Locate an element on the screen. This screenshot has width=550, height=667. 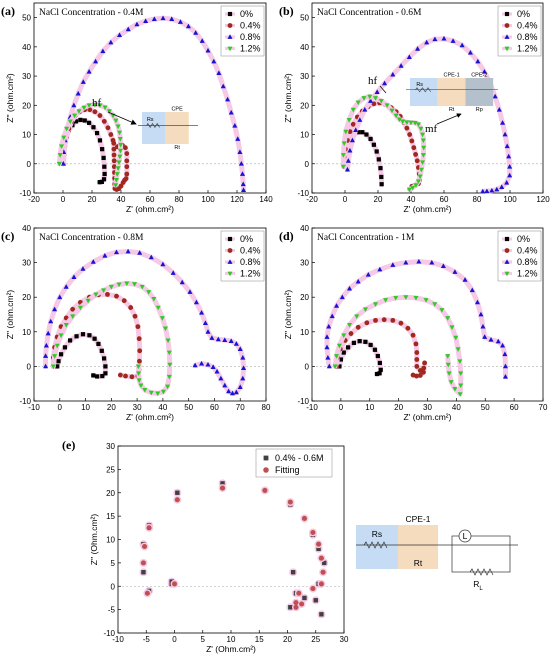
x-tick-label: -5 is located at coordinates (147, 639).